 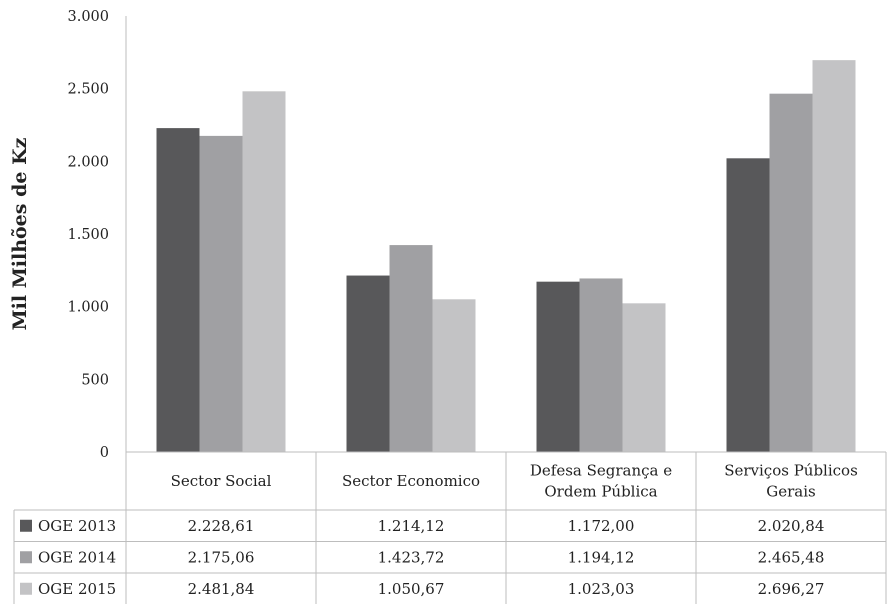 I want to click on y-axis-label: Mil Milhões de Kz, so click(x=20, y=233).